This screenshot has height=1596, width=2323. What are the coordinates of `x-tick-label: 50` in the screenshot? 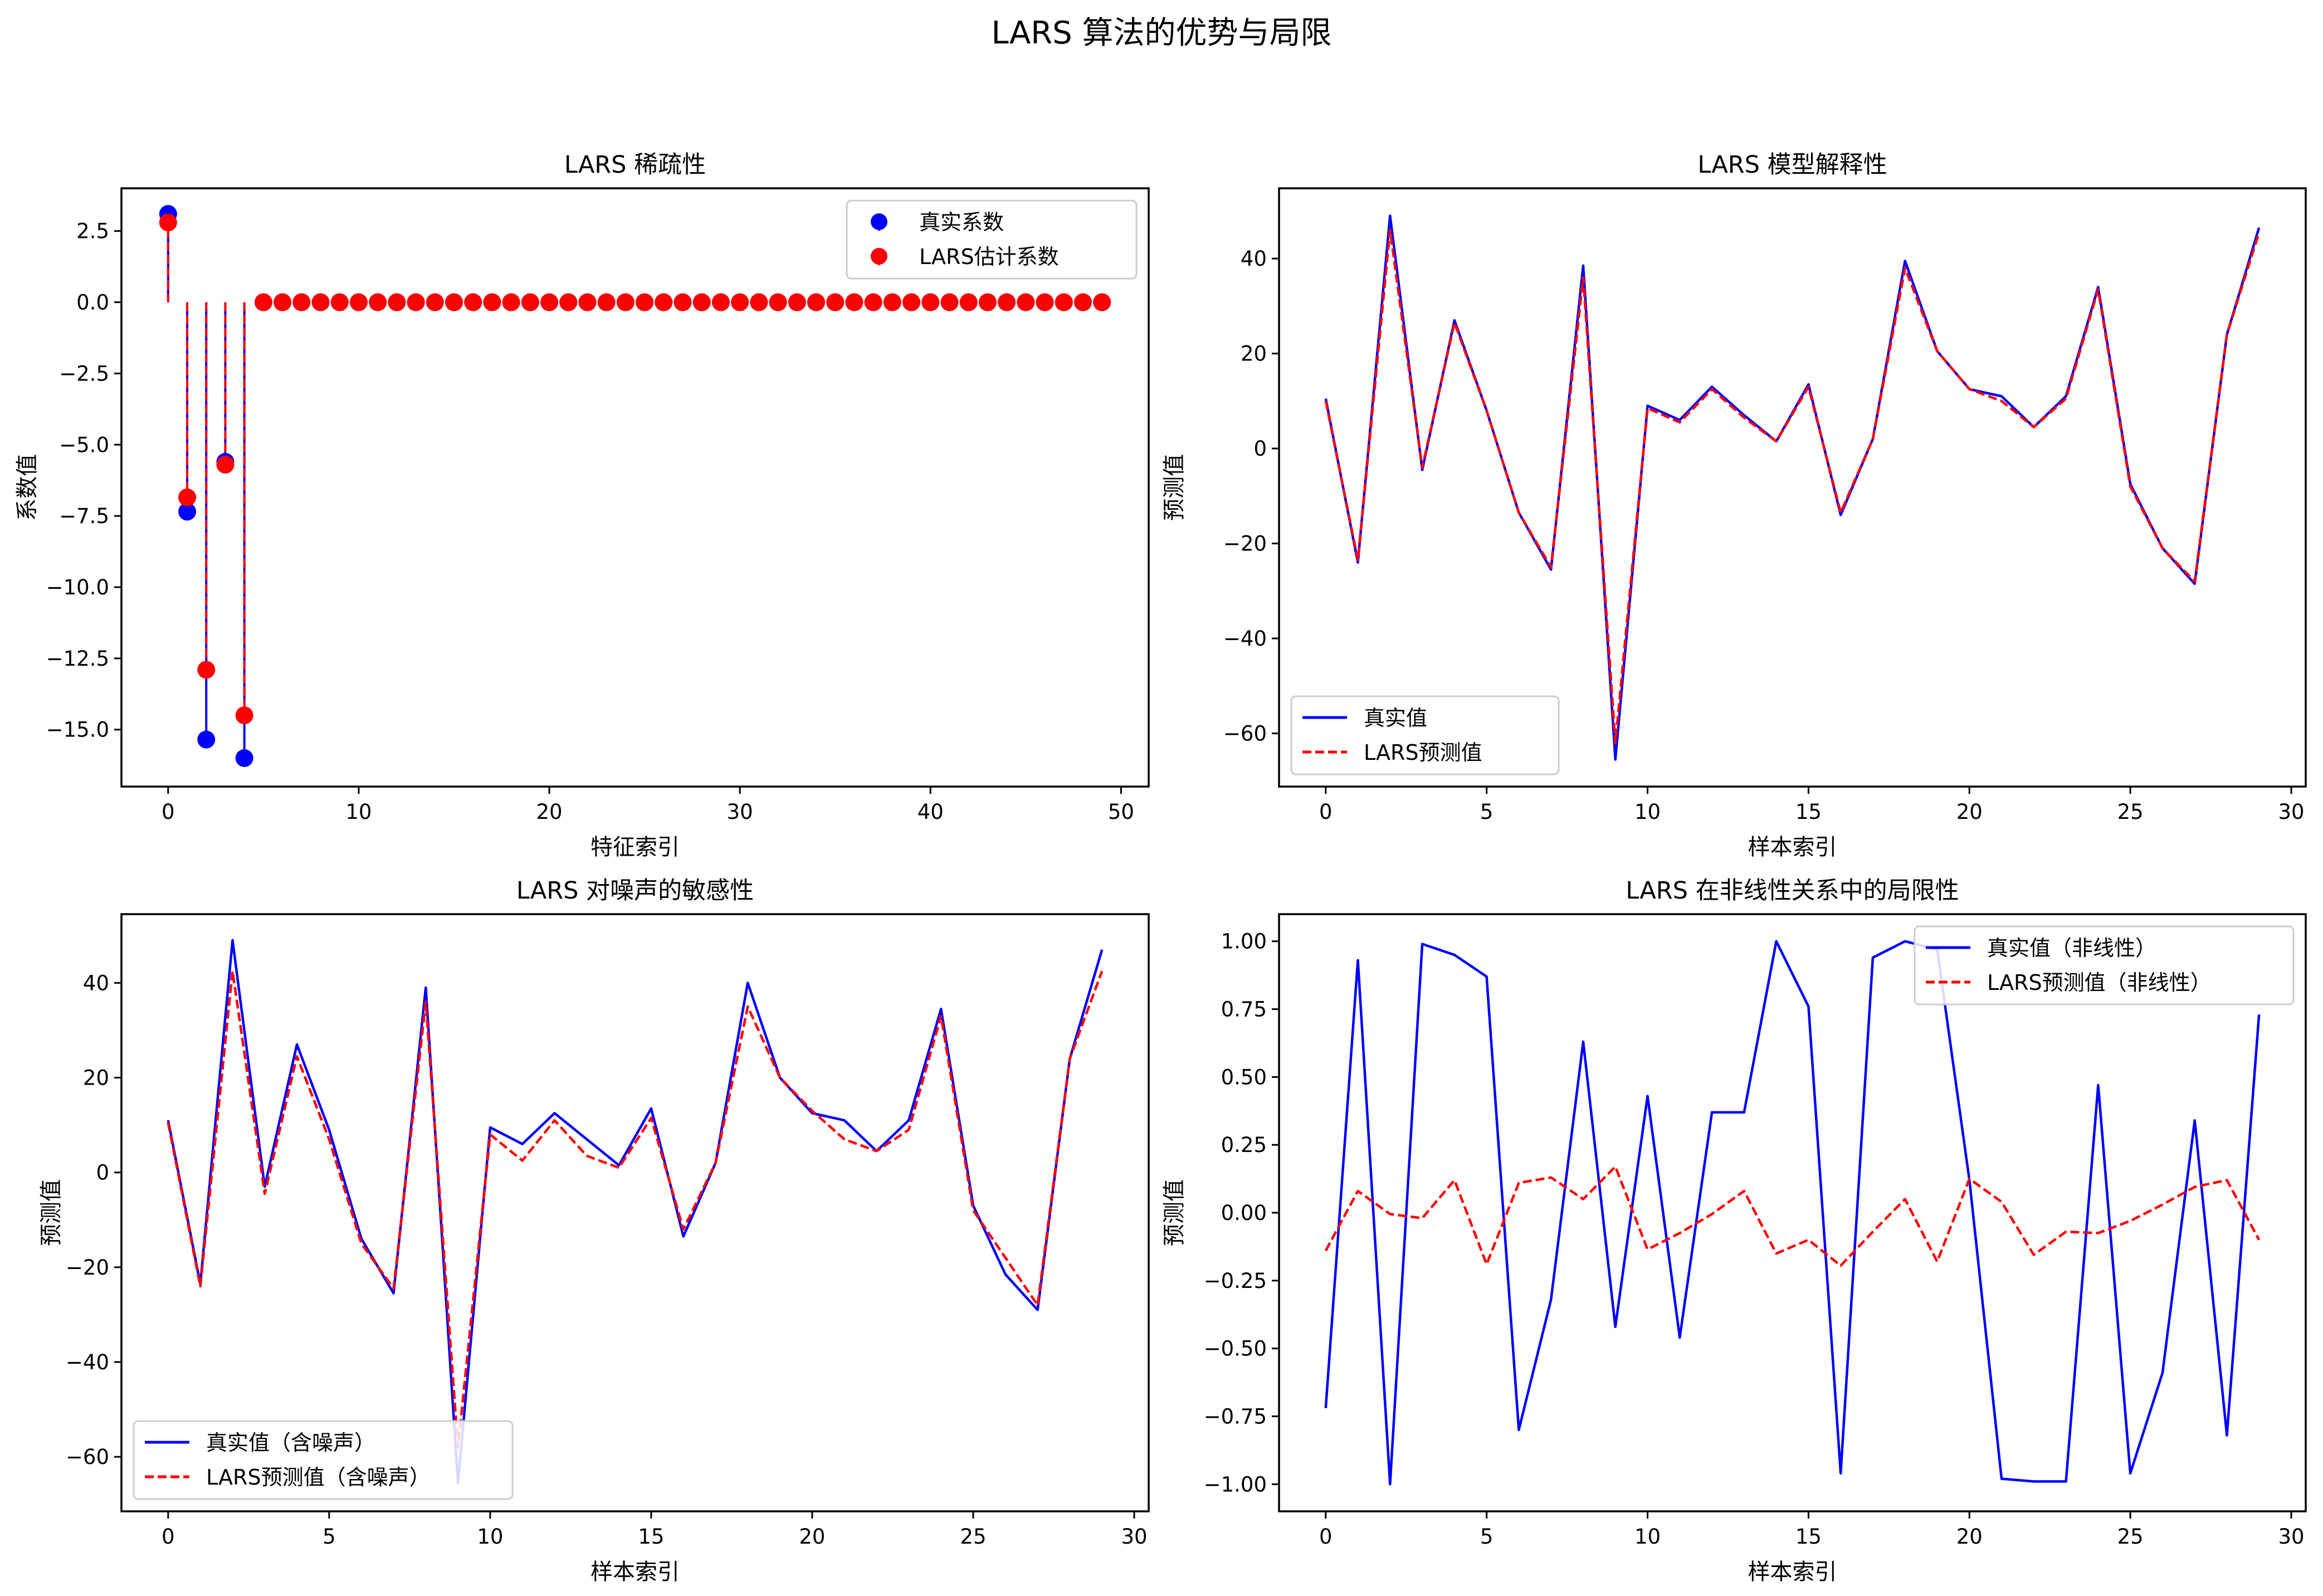 It's located at (1121, 812).